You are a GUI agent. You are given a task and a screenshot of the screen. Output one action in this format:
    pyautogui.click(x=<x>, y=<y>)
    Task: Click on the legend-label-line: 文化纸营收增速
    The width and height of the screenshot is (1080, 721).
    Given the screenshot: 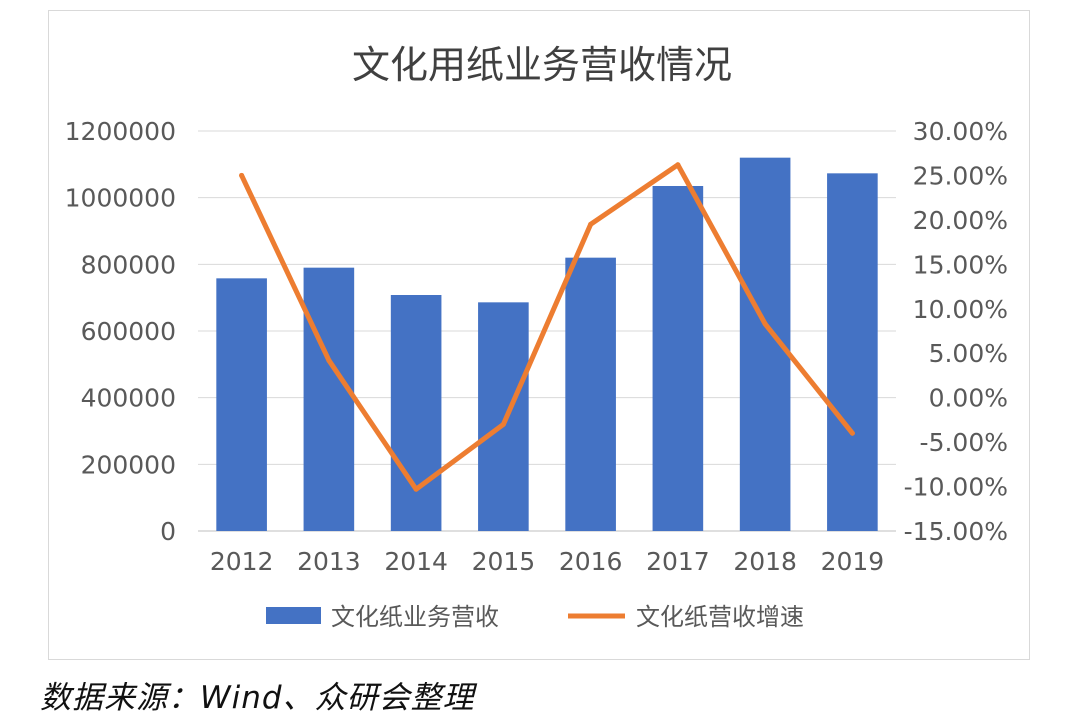 What is the action you would take?
    pyautogui.click(x=720, y=617)
    